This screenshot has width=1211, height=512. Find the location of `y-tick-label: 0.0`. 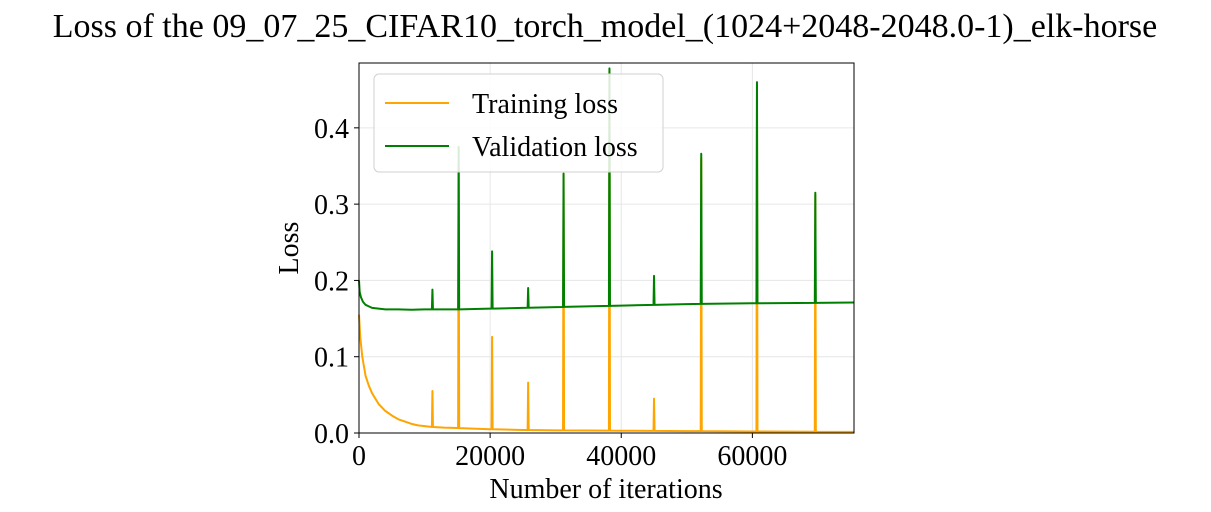

y-tick-label: 0.0 is located at coordinates (331, 434).